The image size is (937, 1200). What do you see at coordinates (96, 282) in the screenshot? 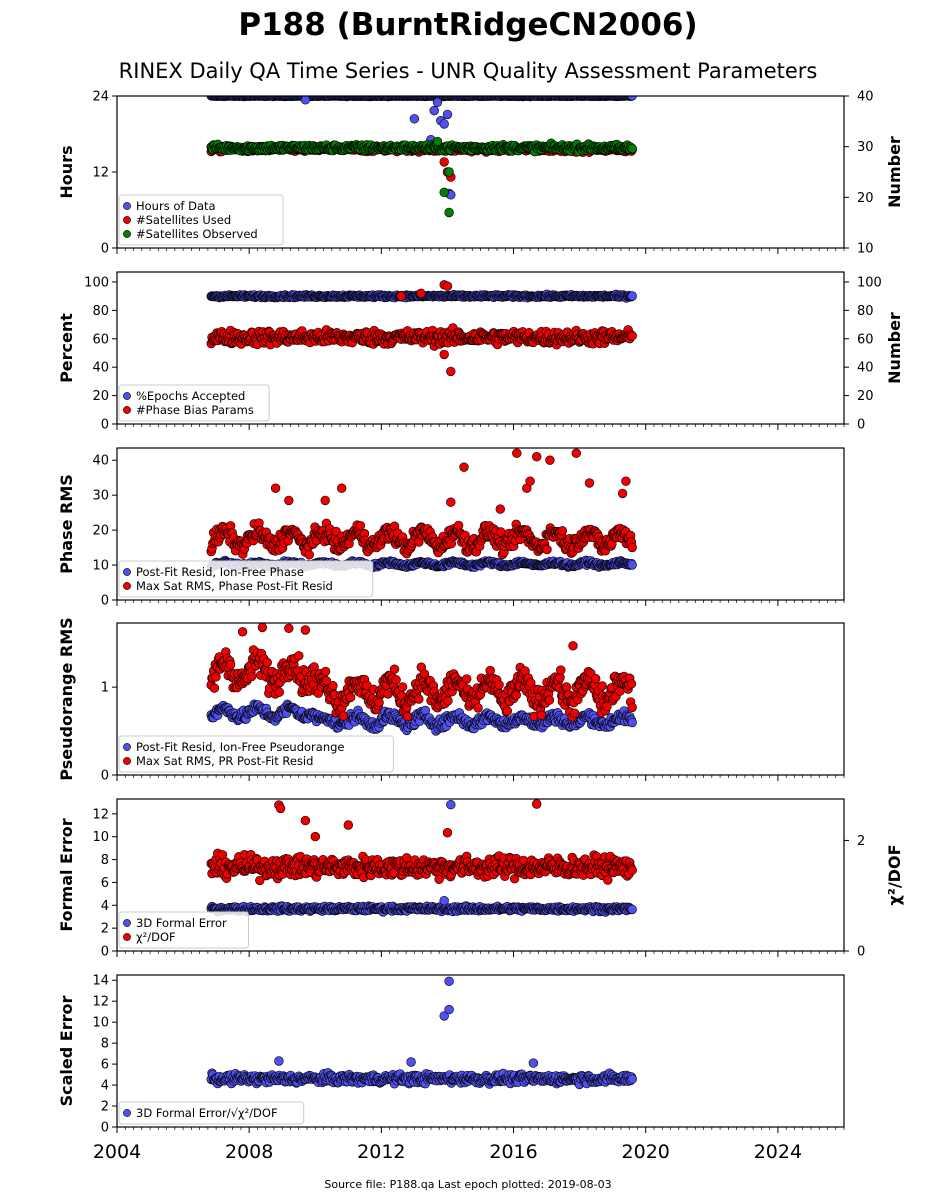
I see `y-tick-label: 100` at bounding box center [96, 282].